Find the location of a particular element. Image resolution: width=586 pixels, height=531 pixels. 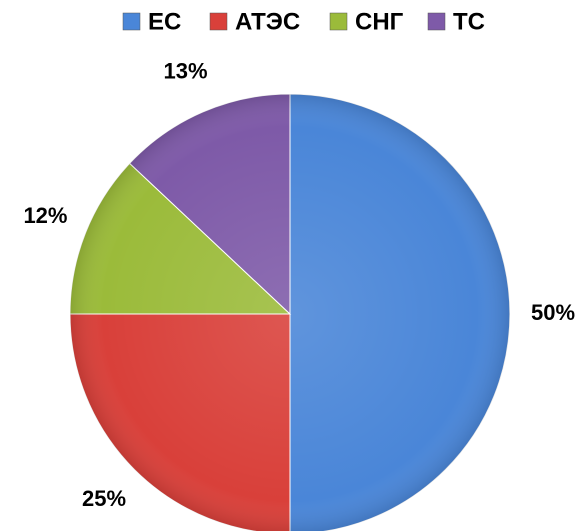

legend-label: ТС is located at coordinates (469, 21).